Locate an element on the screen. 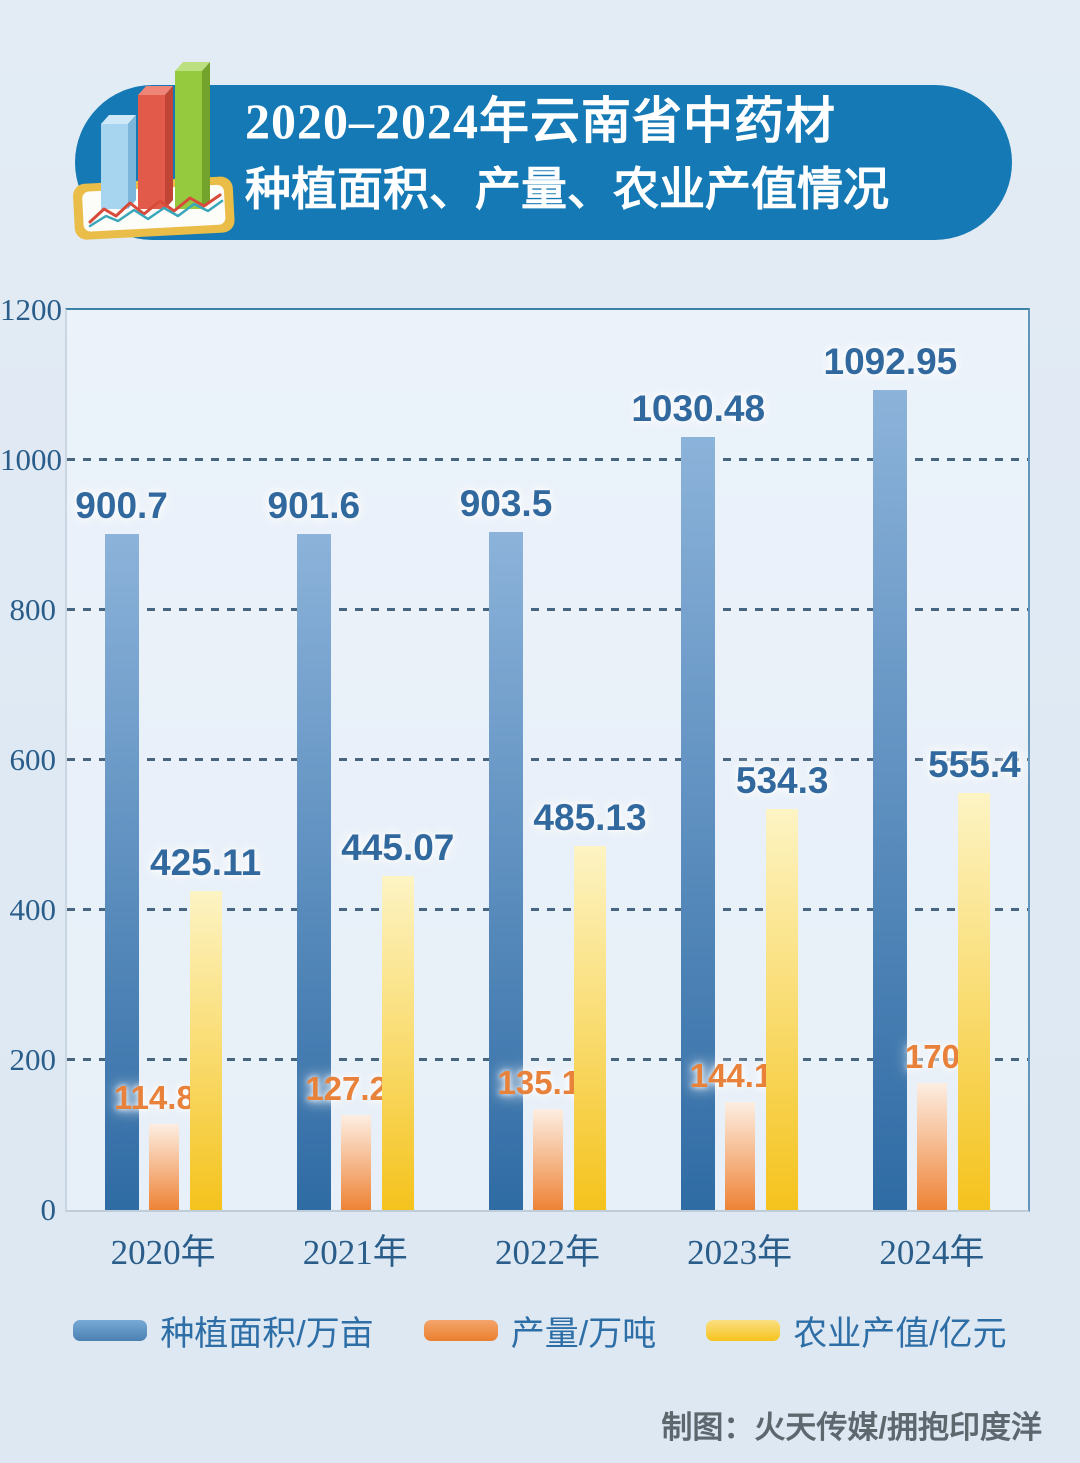  bar-value-label: 534.3 is located at coordinates (782, 781).